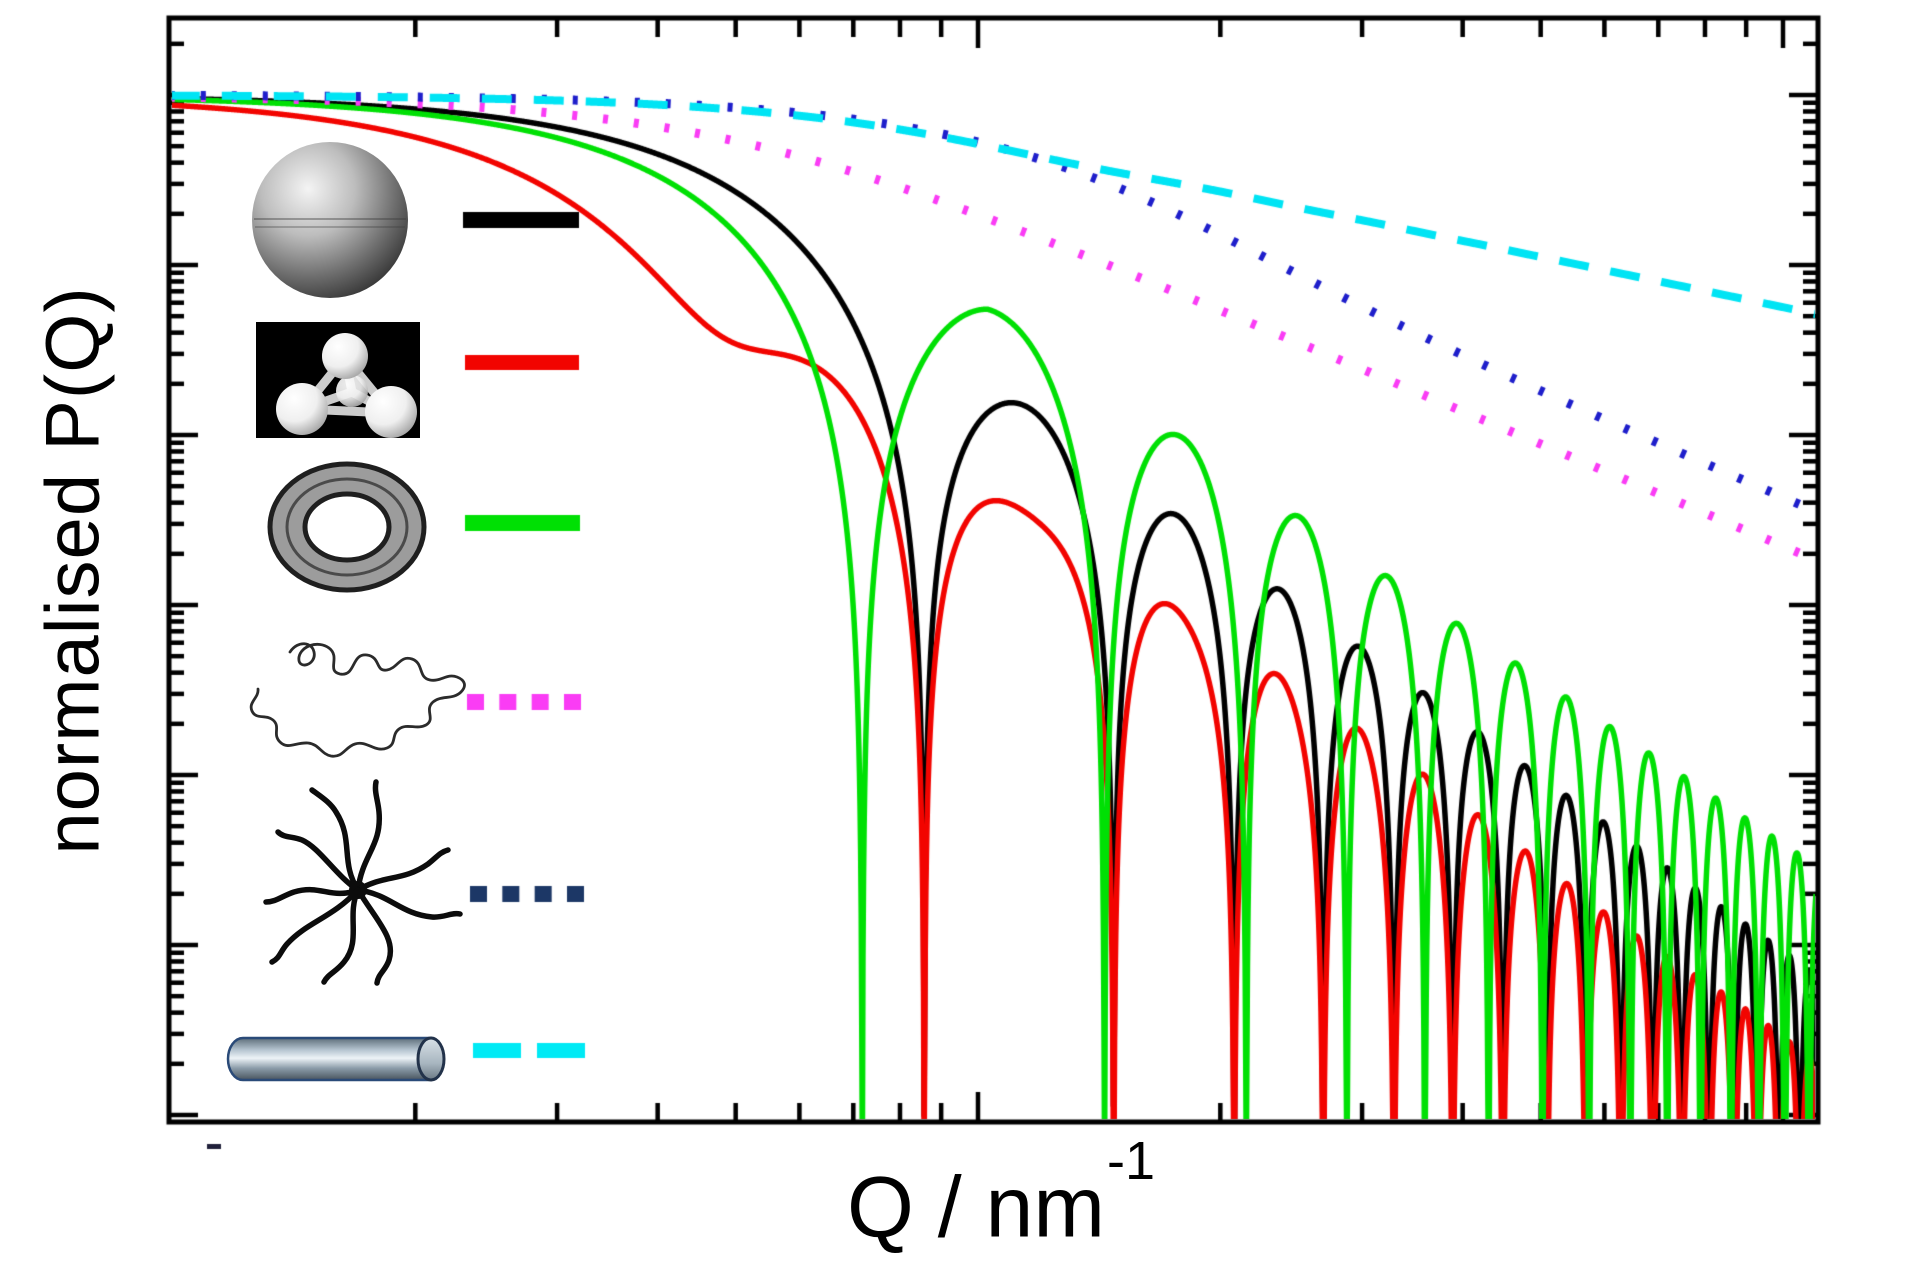  I want to click on x-axis-label-exponent: -1, so click(1131, 1161).